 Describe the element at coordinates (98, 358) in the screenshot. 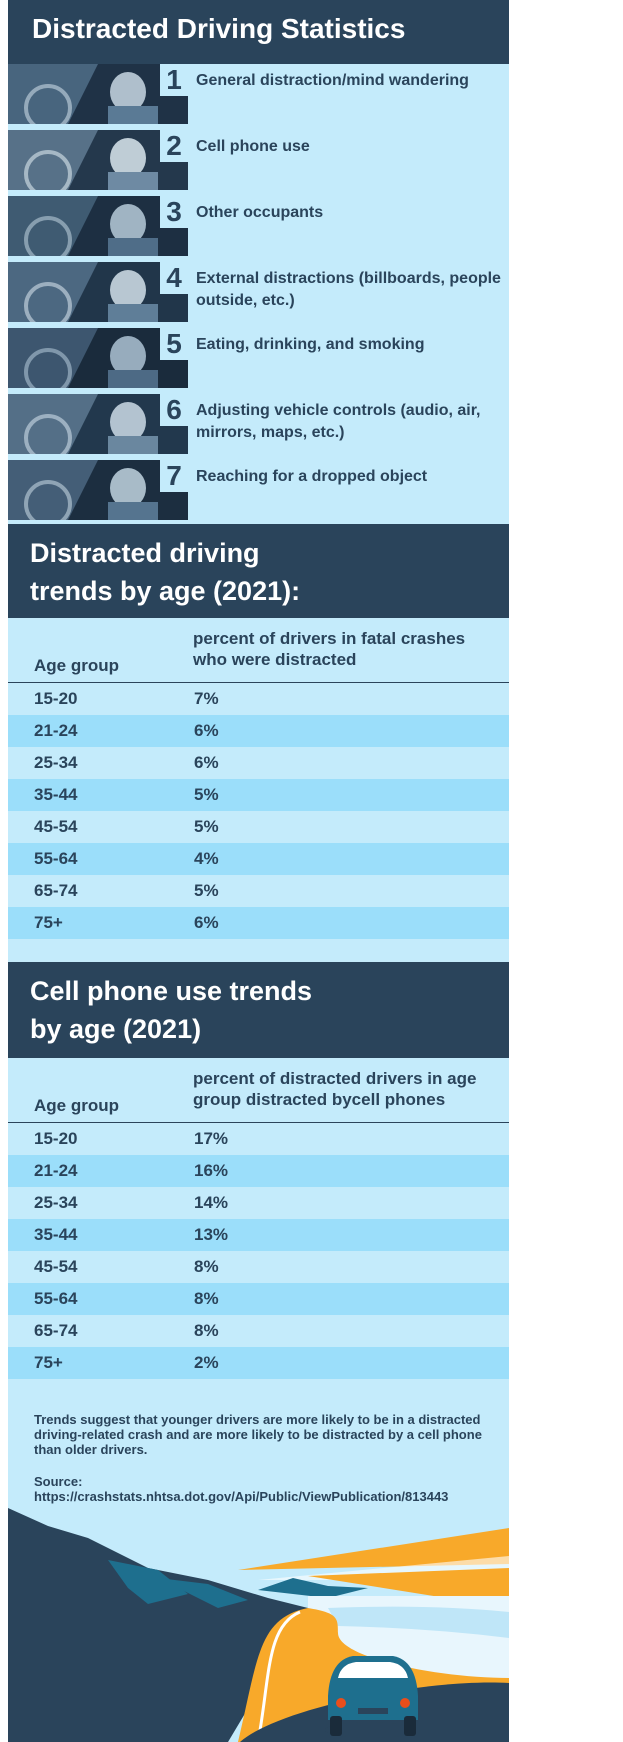

I see `hand-with-food-at-wheel-photo` at that location.